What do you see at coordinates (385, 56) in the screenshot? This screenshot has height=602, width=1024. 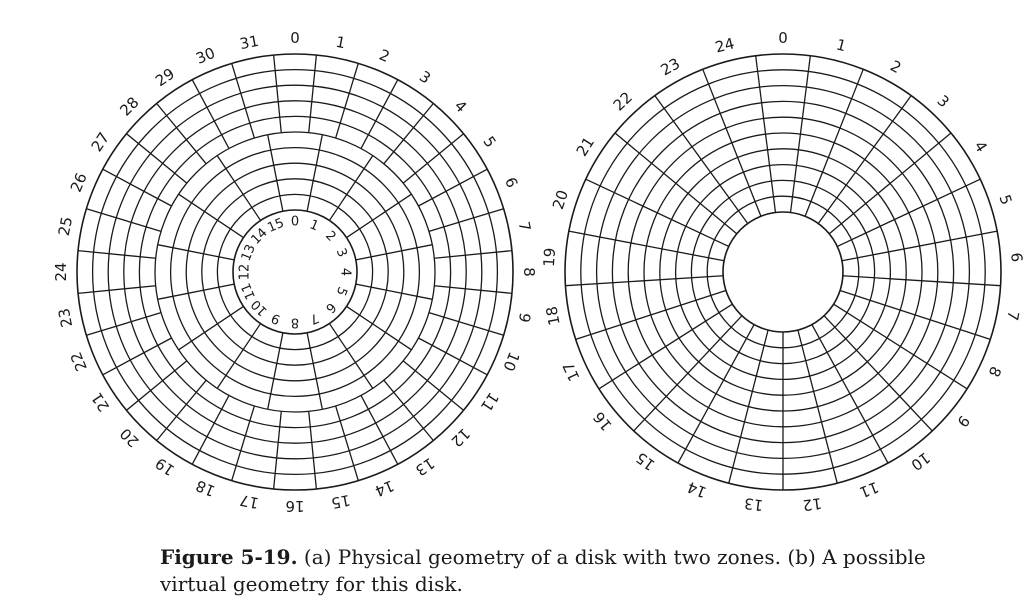 I see `outer-sector-number: 2` at bounding box center [385, 56].